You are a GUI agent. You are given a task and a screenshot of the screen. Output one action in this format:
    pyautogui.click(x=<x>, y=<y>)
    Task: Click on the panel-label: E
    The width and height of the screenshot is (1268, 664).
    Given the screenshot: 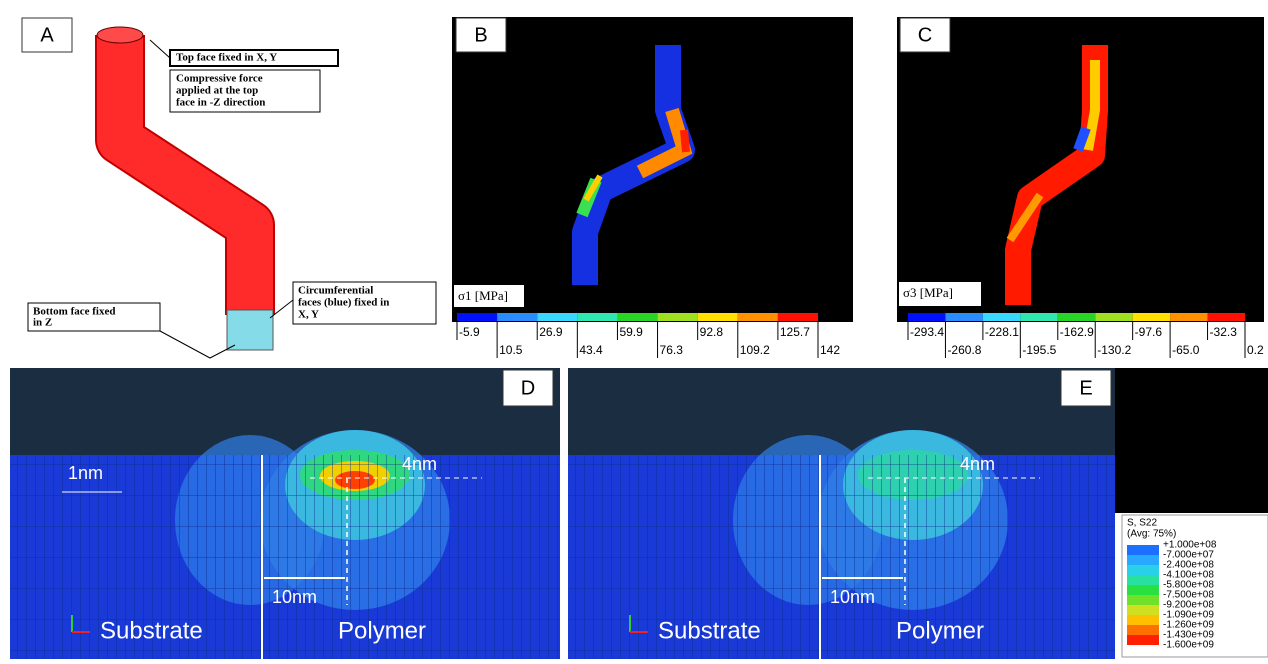 What is the action you would take?
    pyautogui.click(x=1085, y=388)
    